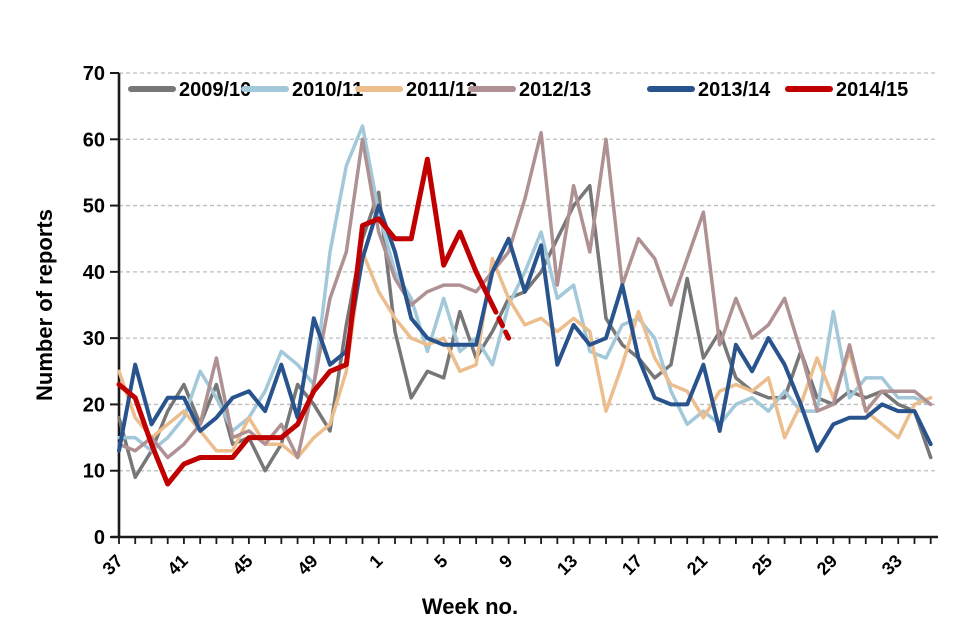 The image size is (960, 640). I want to click on y-tick-label-30: 30, so click(94, 339).